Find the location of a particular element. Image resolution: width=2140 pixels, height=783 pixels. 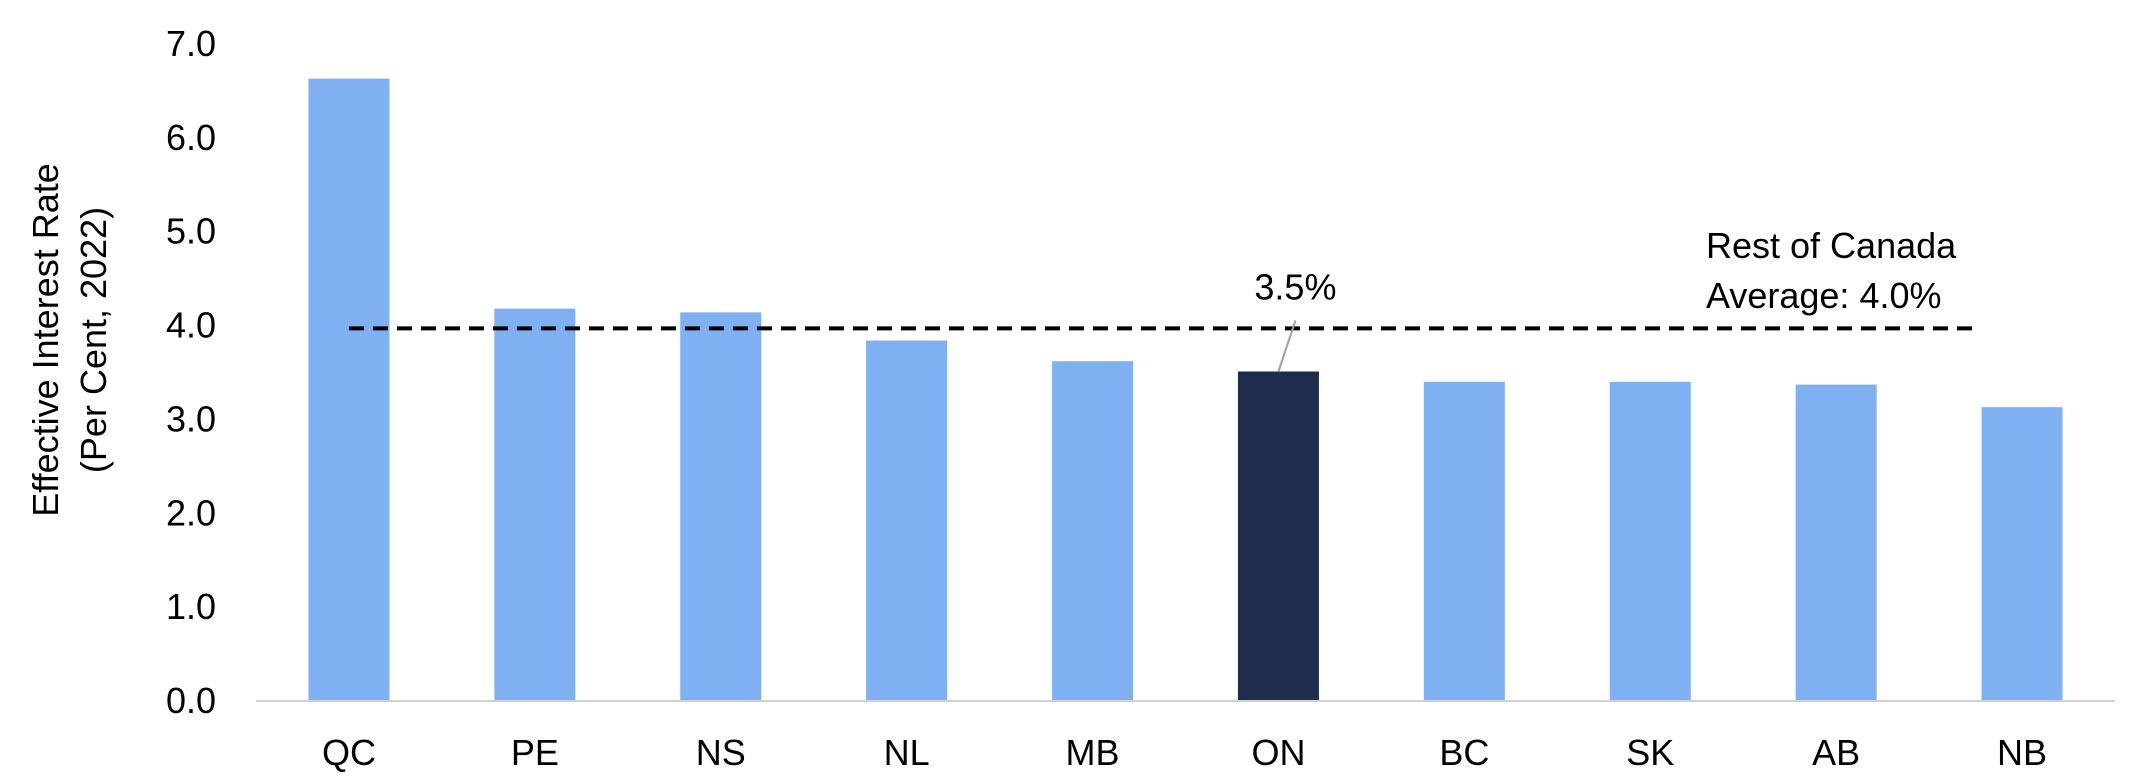

x-tick-label-ab: AB is located at coordinates (1836, 752).